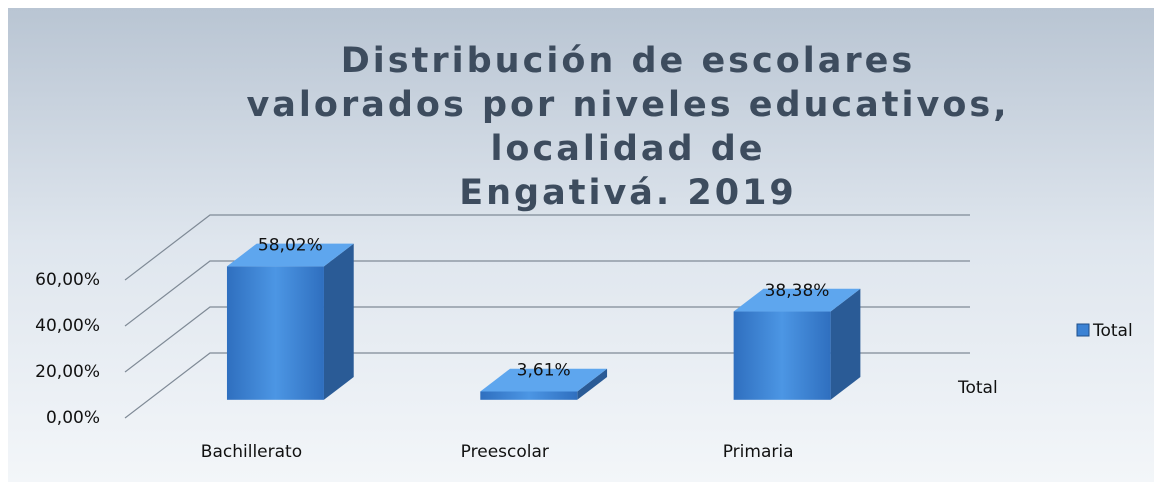 The image size is (1162, 494). I want to click on legend-swatch, so click(1083, 330).